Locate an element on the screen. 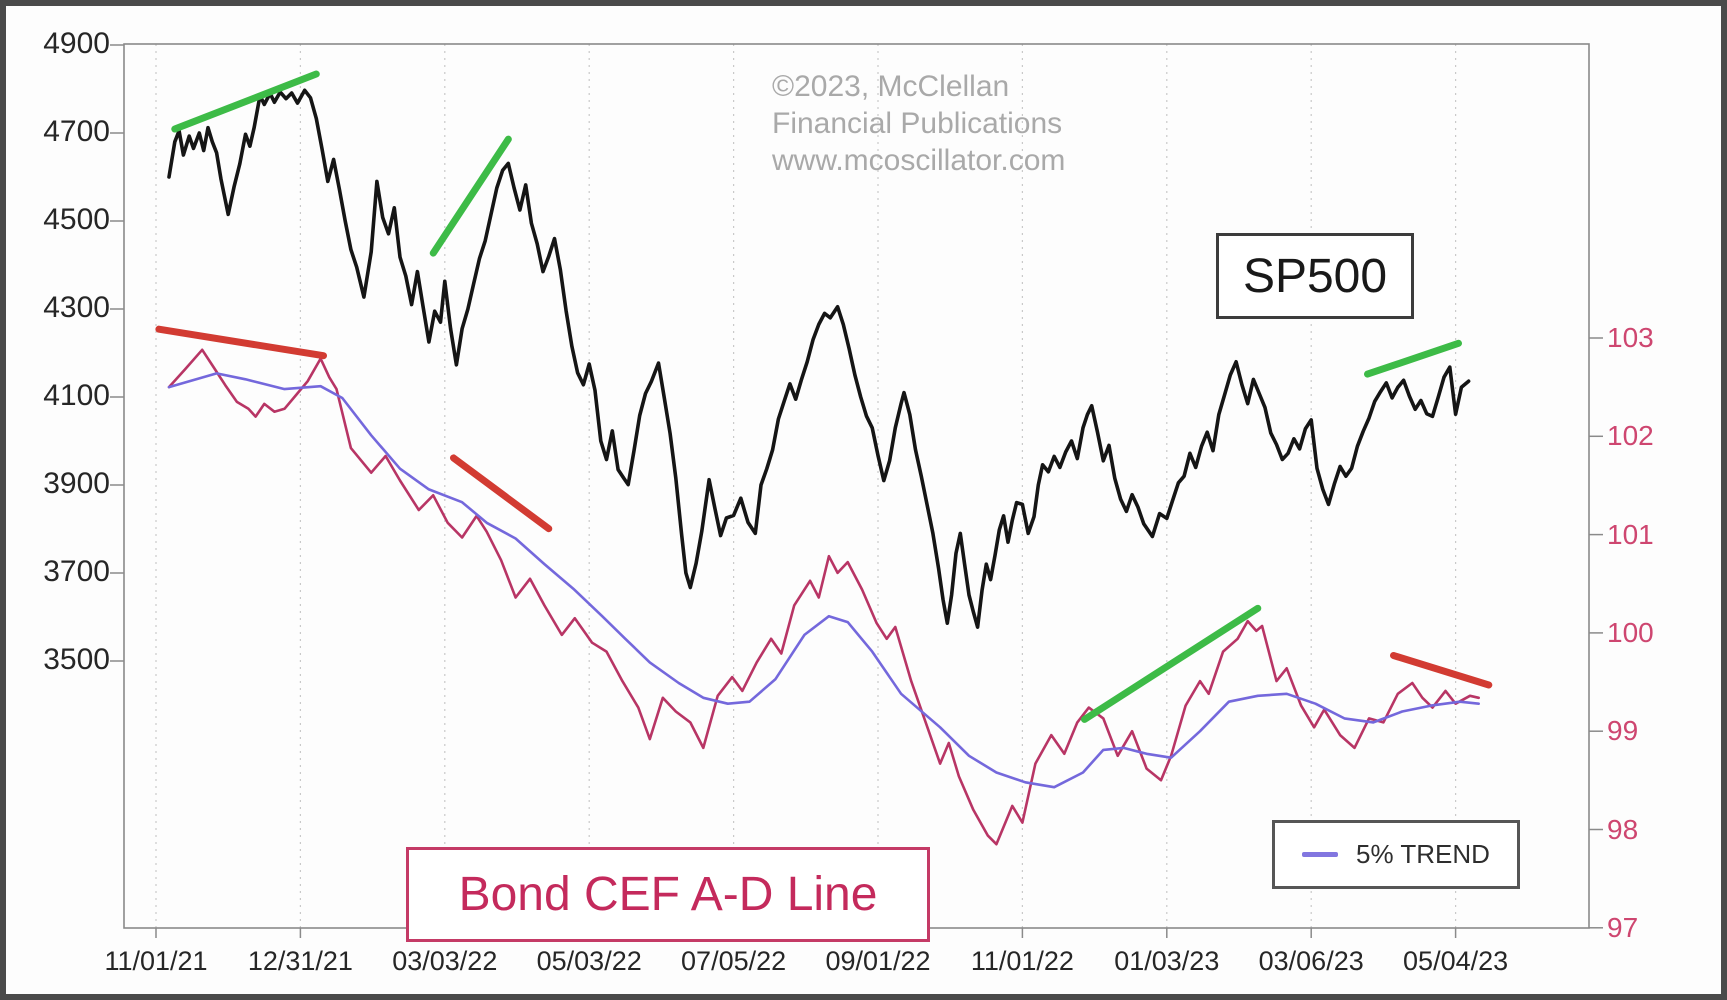  x-label-05/04/23: 05/04/23 is located at coordinates (1456, 961).